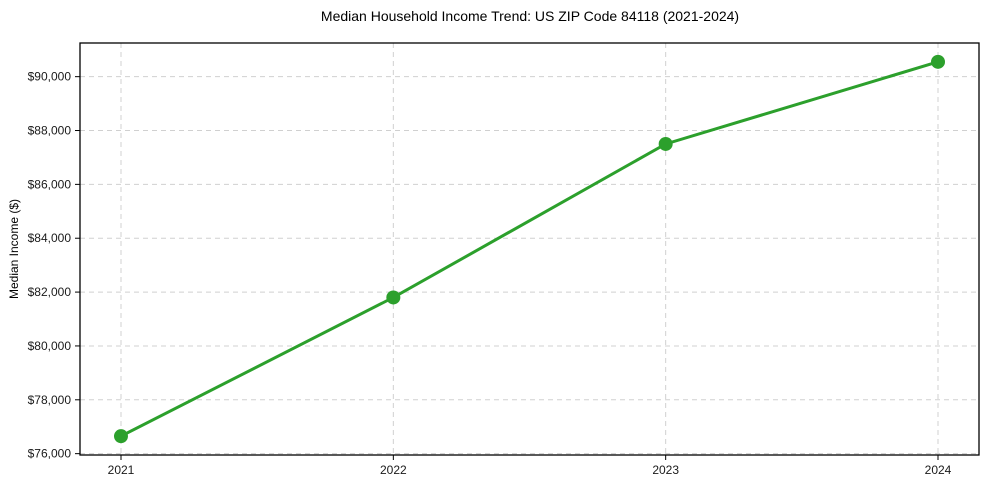  Describe the element at coordinates (50, 131) in the screenshot. I see `y-tick-label: $88,000` at that location.